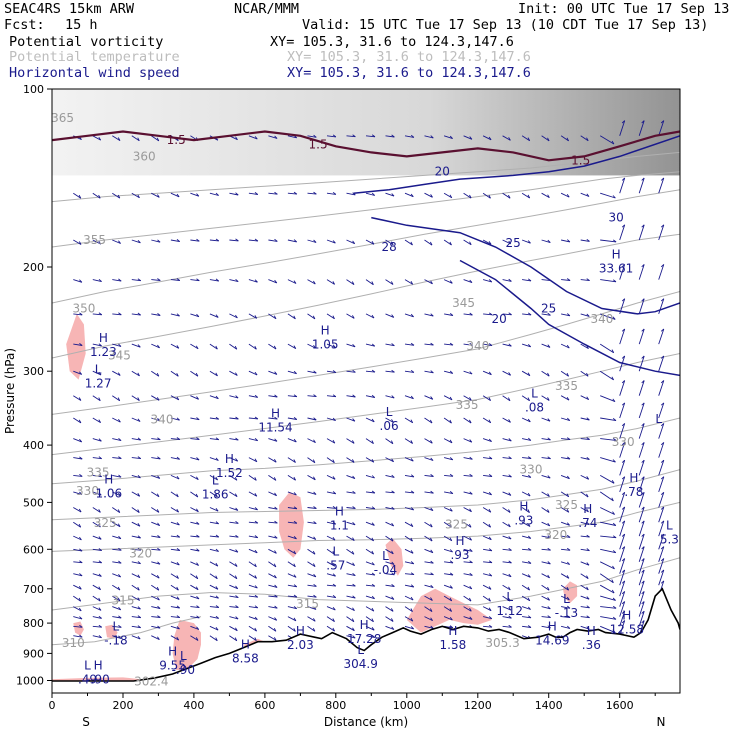 The height and width of the screenshot is (740, 740). I want to click on y-tick-label: 400, so click(33, 445).